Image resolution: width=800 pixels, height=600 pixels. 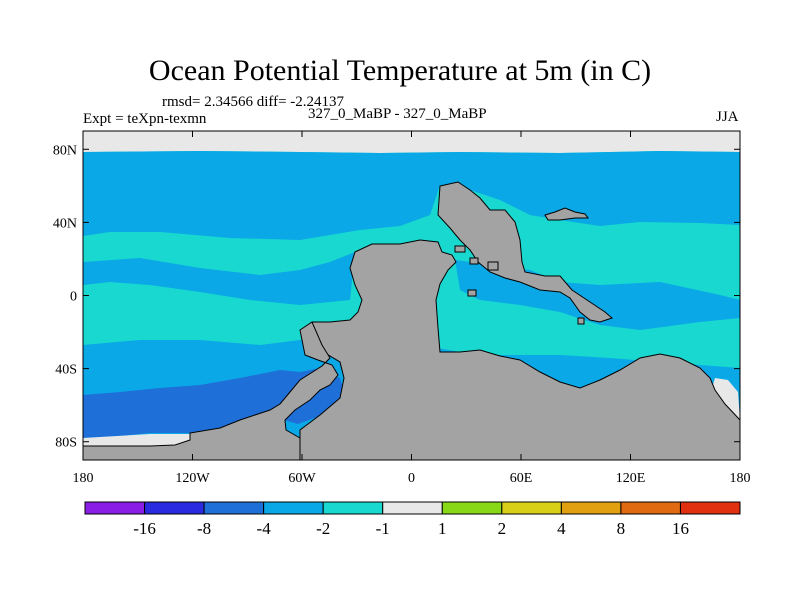 What do you see at coordinates (66, 370) in the screenshot?
I see `y-tick-label: 40S` at bounding box center [66, 370].